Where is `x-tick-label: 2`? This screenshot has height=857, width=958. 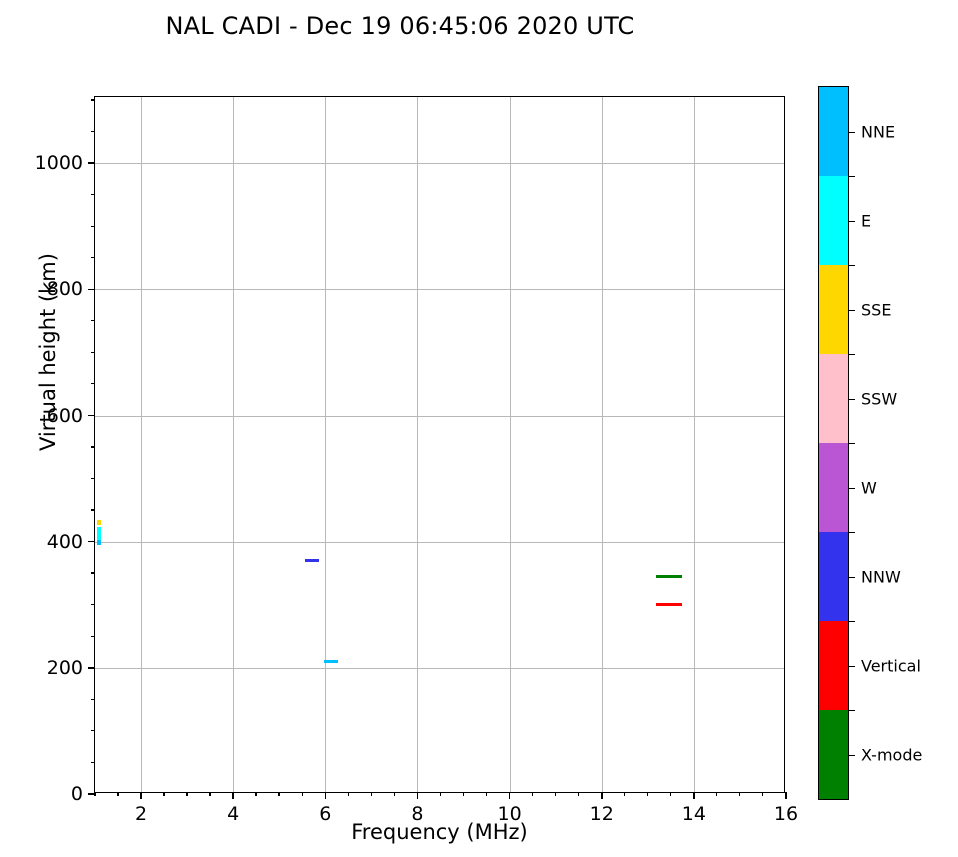
x-tick-label: 2 is located at coordinates (141, 814).